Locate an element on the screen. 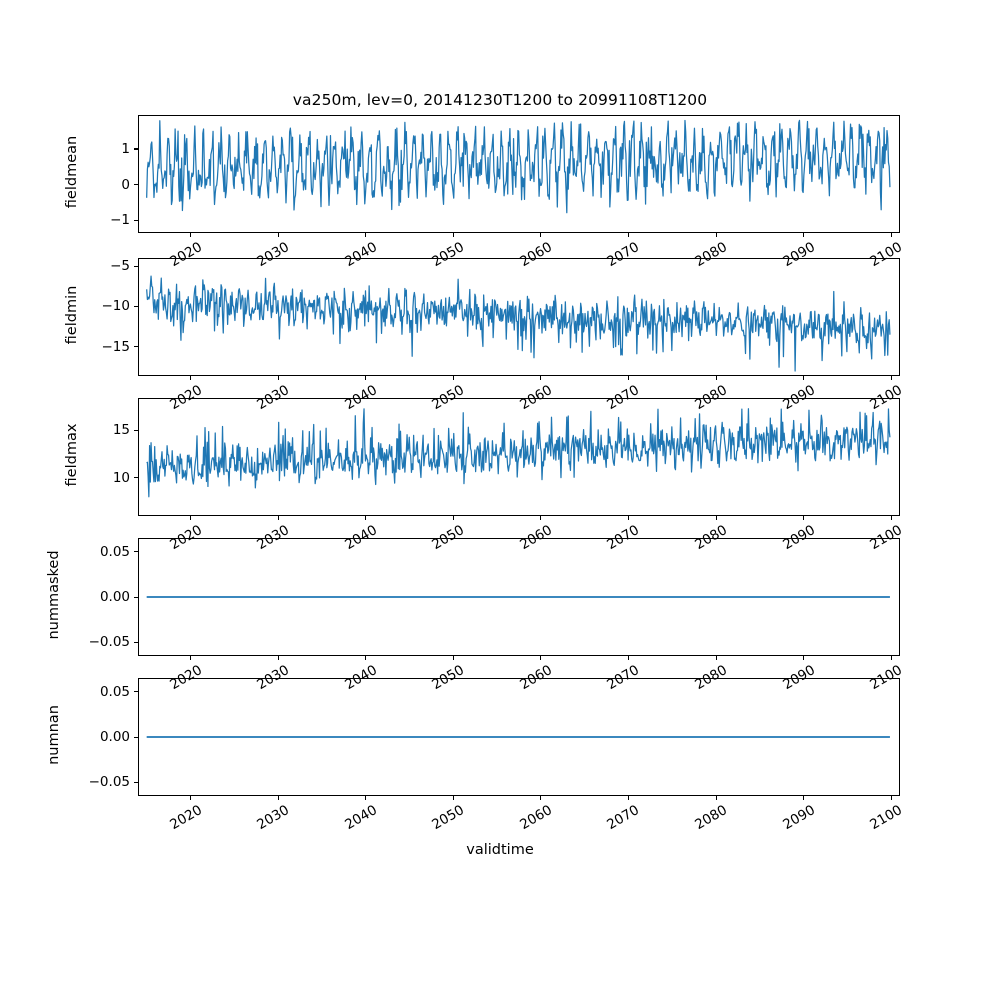 The image size is (1000, 1000). y-tick-label: 0 is located at coordinates (125, 184).